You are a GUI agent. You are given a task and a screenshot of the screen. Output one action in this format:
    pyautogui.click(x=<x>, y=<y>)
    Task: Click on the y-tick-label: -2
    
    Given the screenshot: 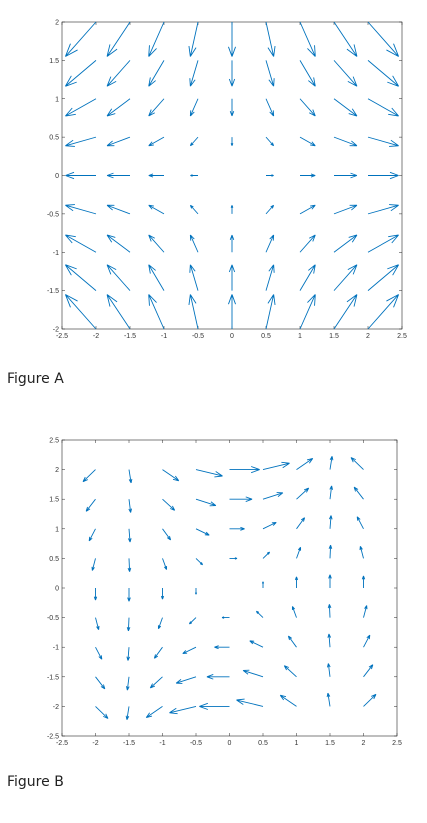 What is the action you would take?
    pyautogui.click(x=56, y=330)
    